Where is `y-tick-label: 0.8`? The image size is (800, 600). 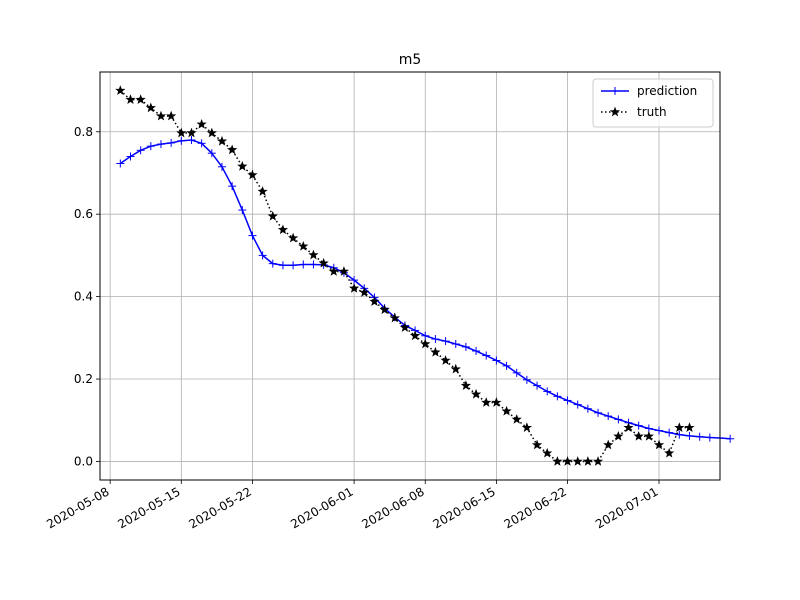 y-tick-label: 0.8 is located at coordinates (83, 132).